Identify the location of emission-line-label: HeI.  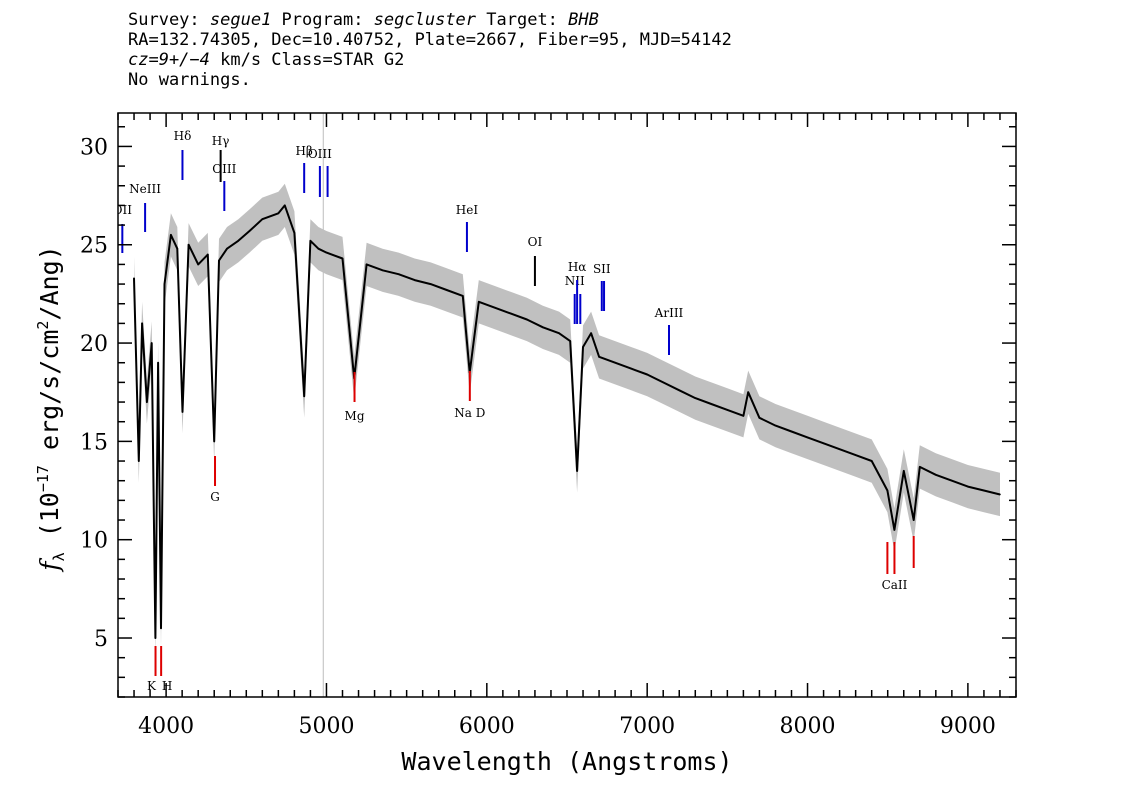
(467, 210).